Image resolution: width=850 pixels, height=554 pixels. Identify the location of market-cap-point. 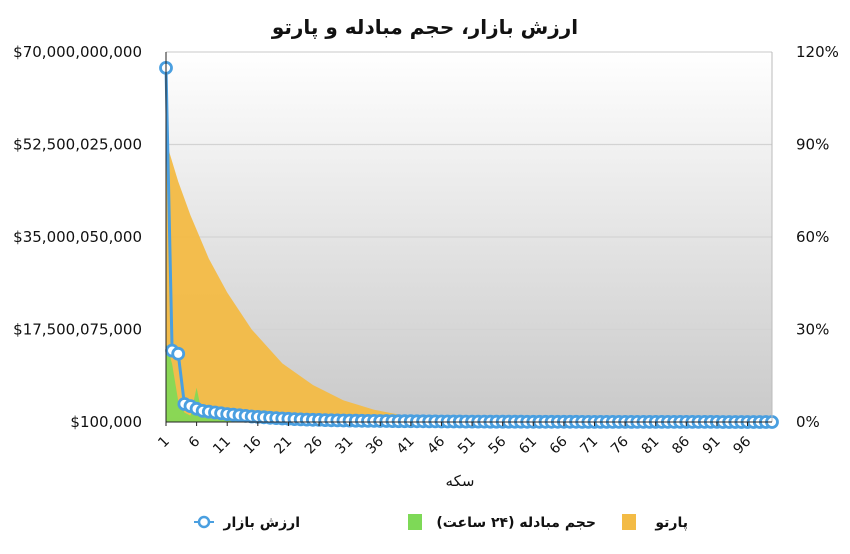
(178, 353).